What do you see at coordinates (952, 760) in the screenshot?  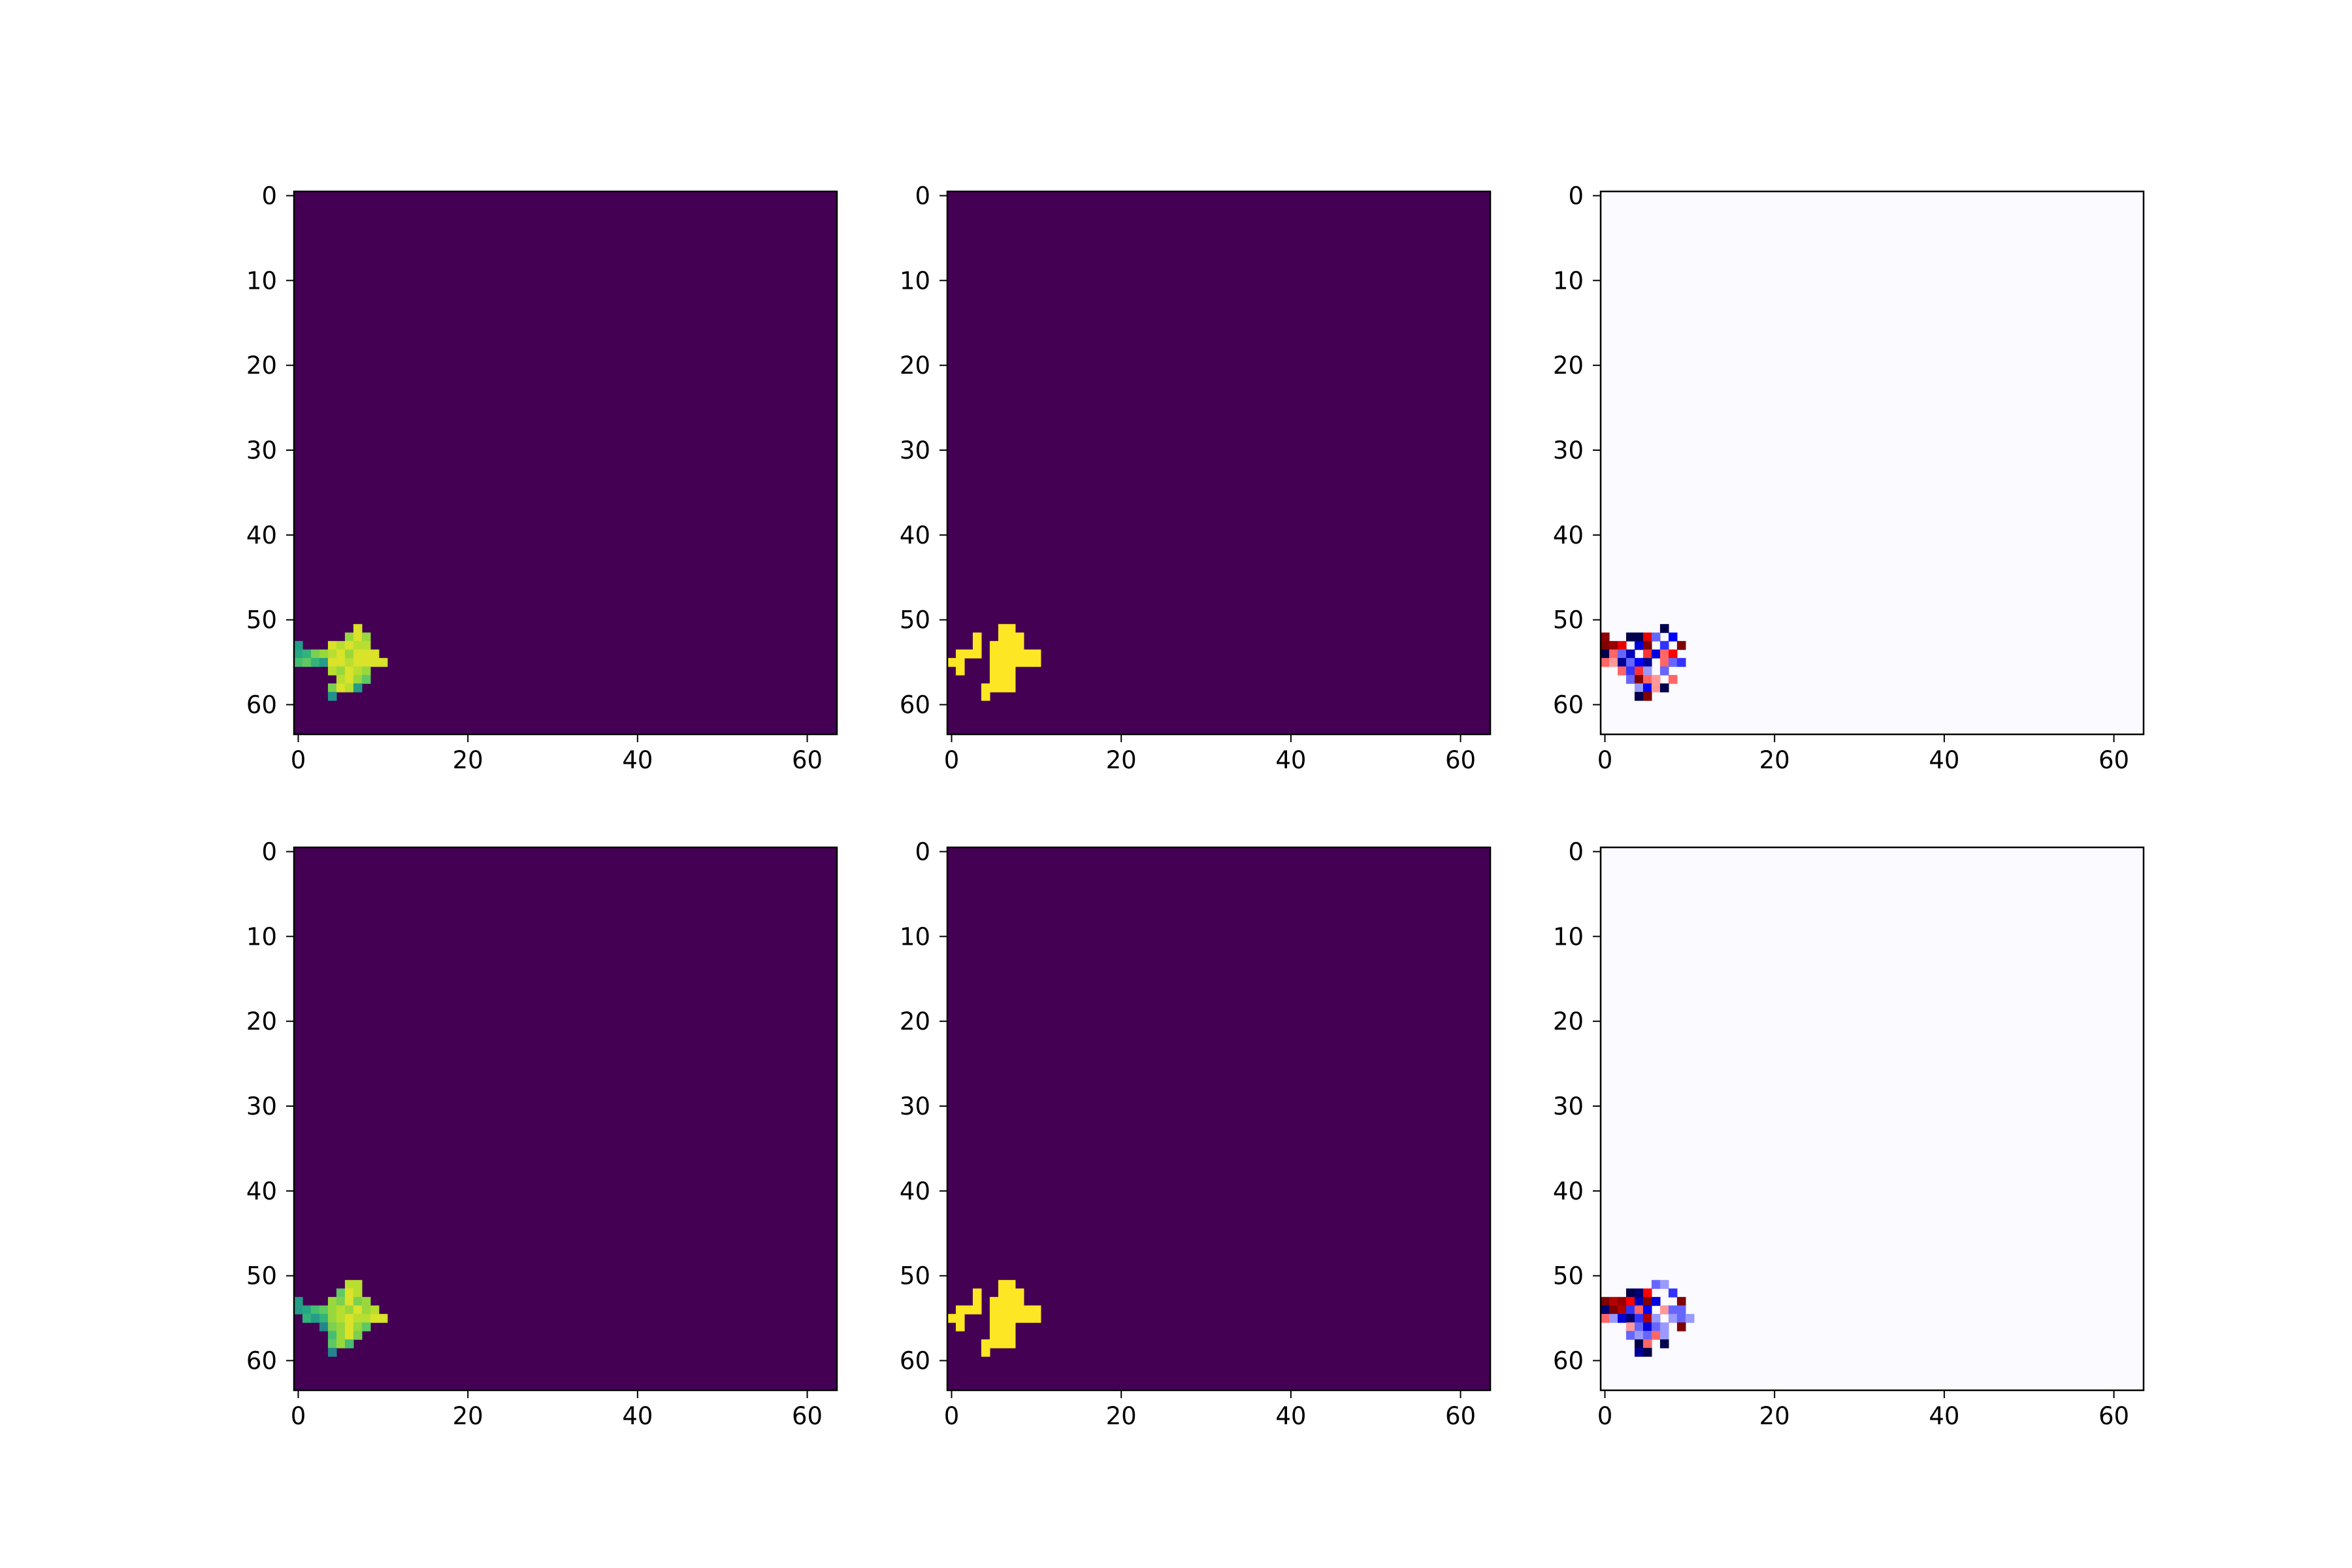 I see `x-tick-label: 0` at bounding box center [952, 760].